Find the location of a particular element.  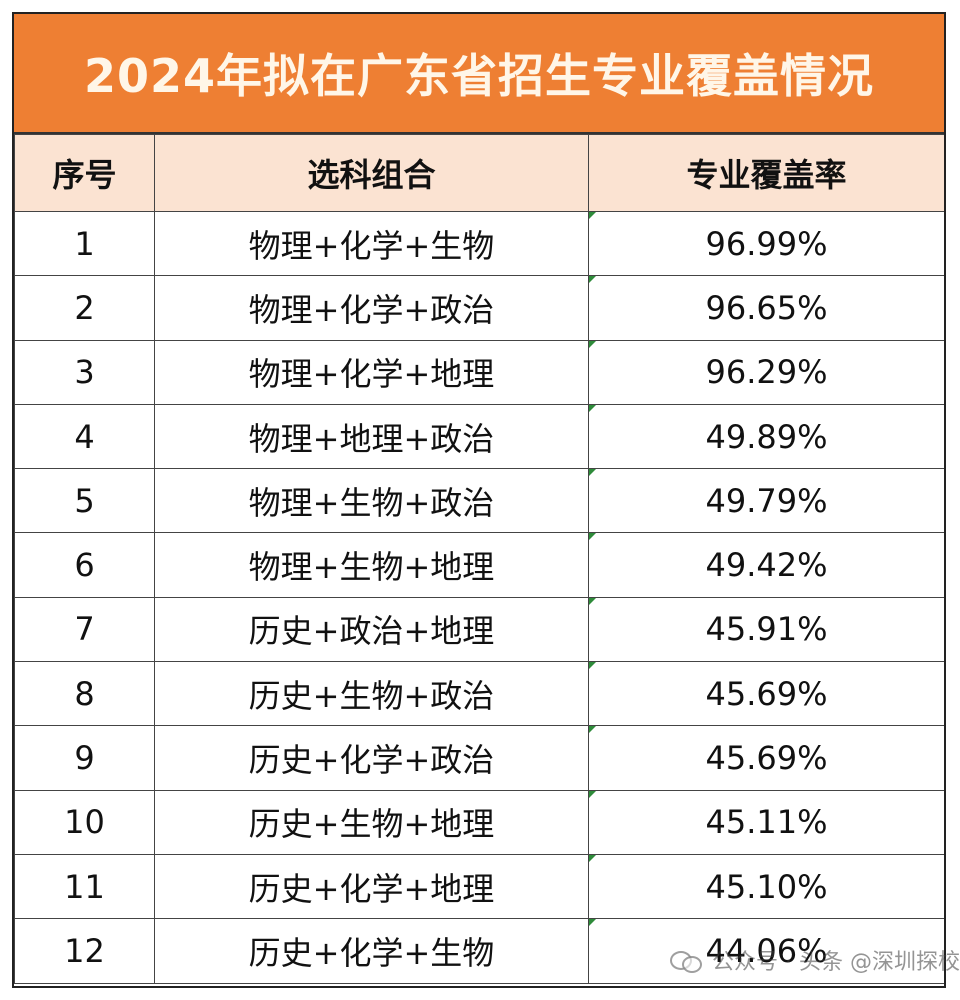

table-row: 2 物理+化学+政治 96.65% is located at coordinates (479, 308).